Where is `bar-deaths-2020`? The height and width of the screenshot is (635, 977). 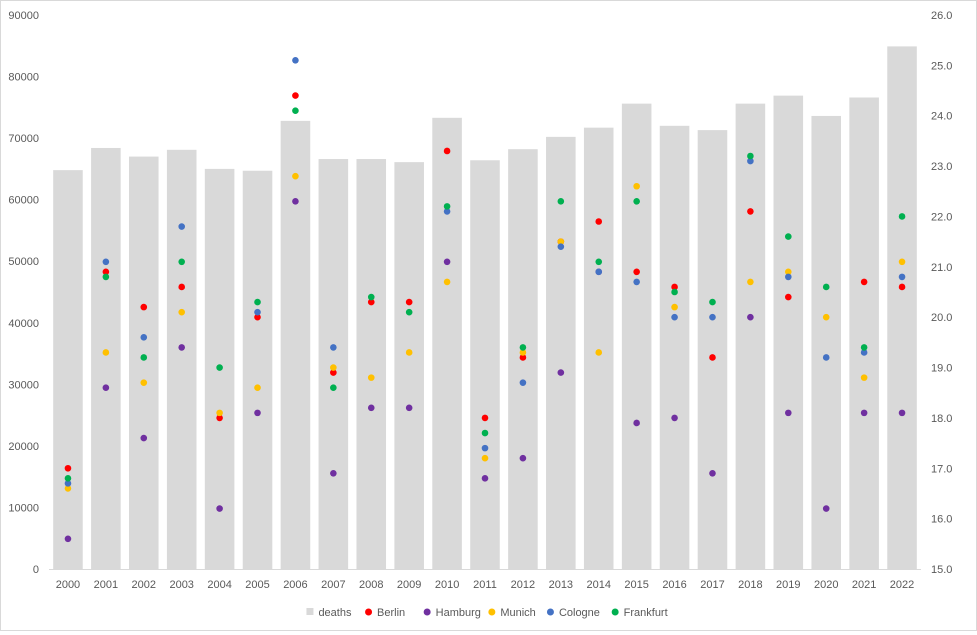 bar-deaths-2020 is located at coordinates (826, 342).